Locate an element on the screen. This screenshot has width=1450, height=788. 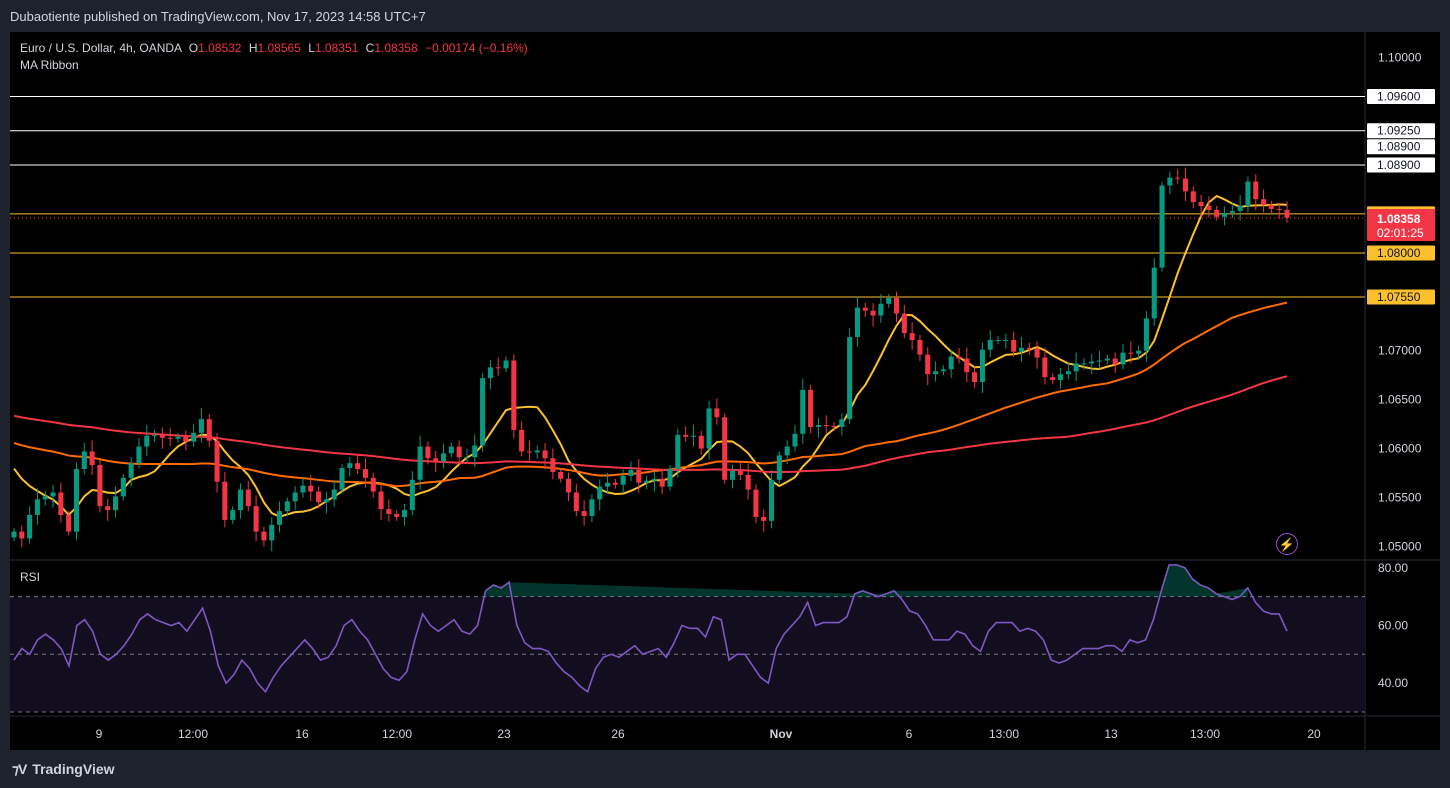
tradingview-logo-icon: ⁊V is located at coordinates (19, 769).